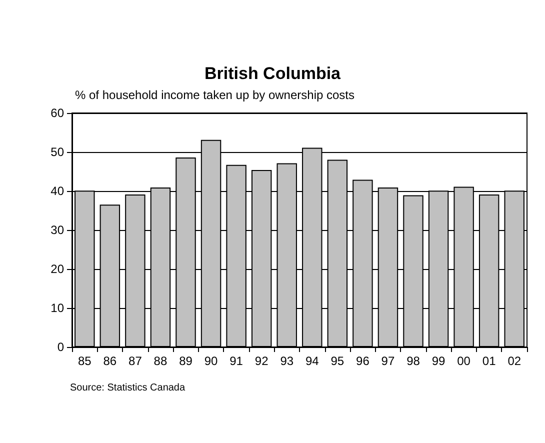 Image resolution: width=545 pixels, height=443 pixels. Describe the element at coordinates (135, 361) in the screenshot. I see `x-tick-label: 87` at that location.